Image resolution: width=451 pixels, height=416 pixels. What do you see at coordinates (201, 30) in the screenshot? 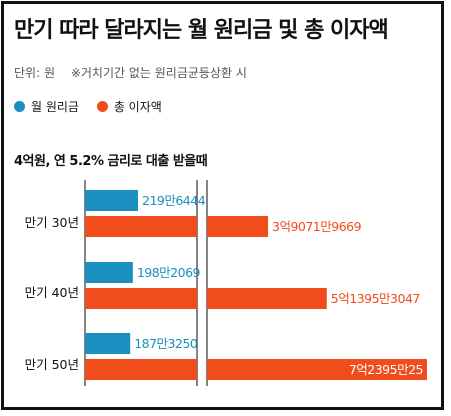
I see `chart-title: 만기 따라 달라지는 월 원리금 및 총 이자액` at bounding box center [201, 30].